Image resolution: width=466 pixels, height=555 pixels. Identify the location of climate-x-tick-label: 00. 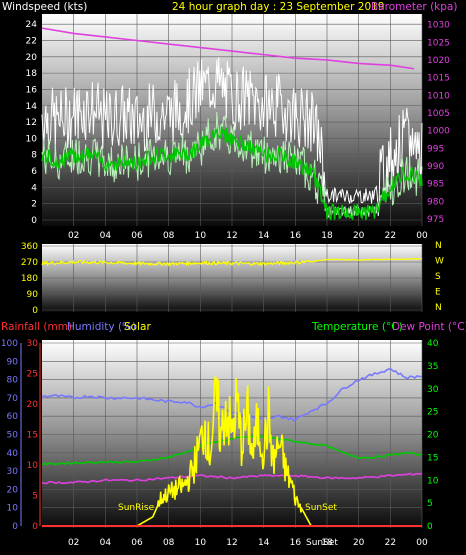
(422, 543).